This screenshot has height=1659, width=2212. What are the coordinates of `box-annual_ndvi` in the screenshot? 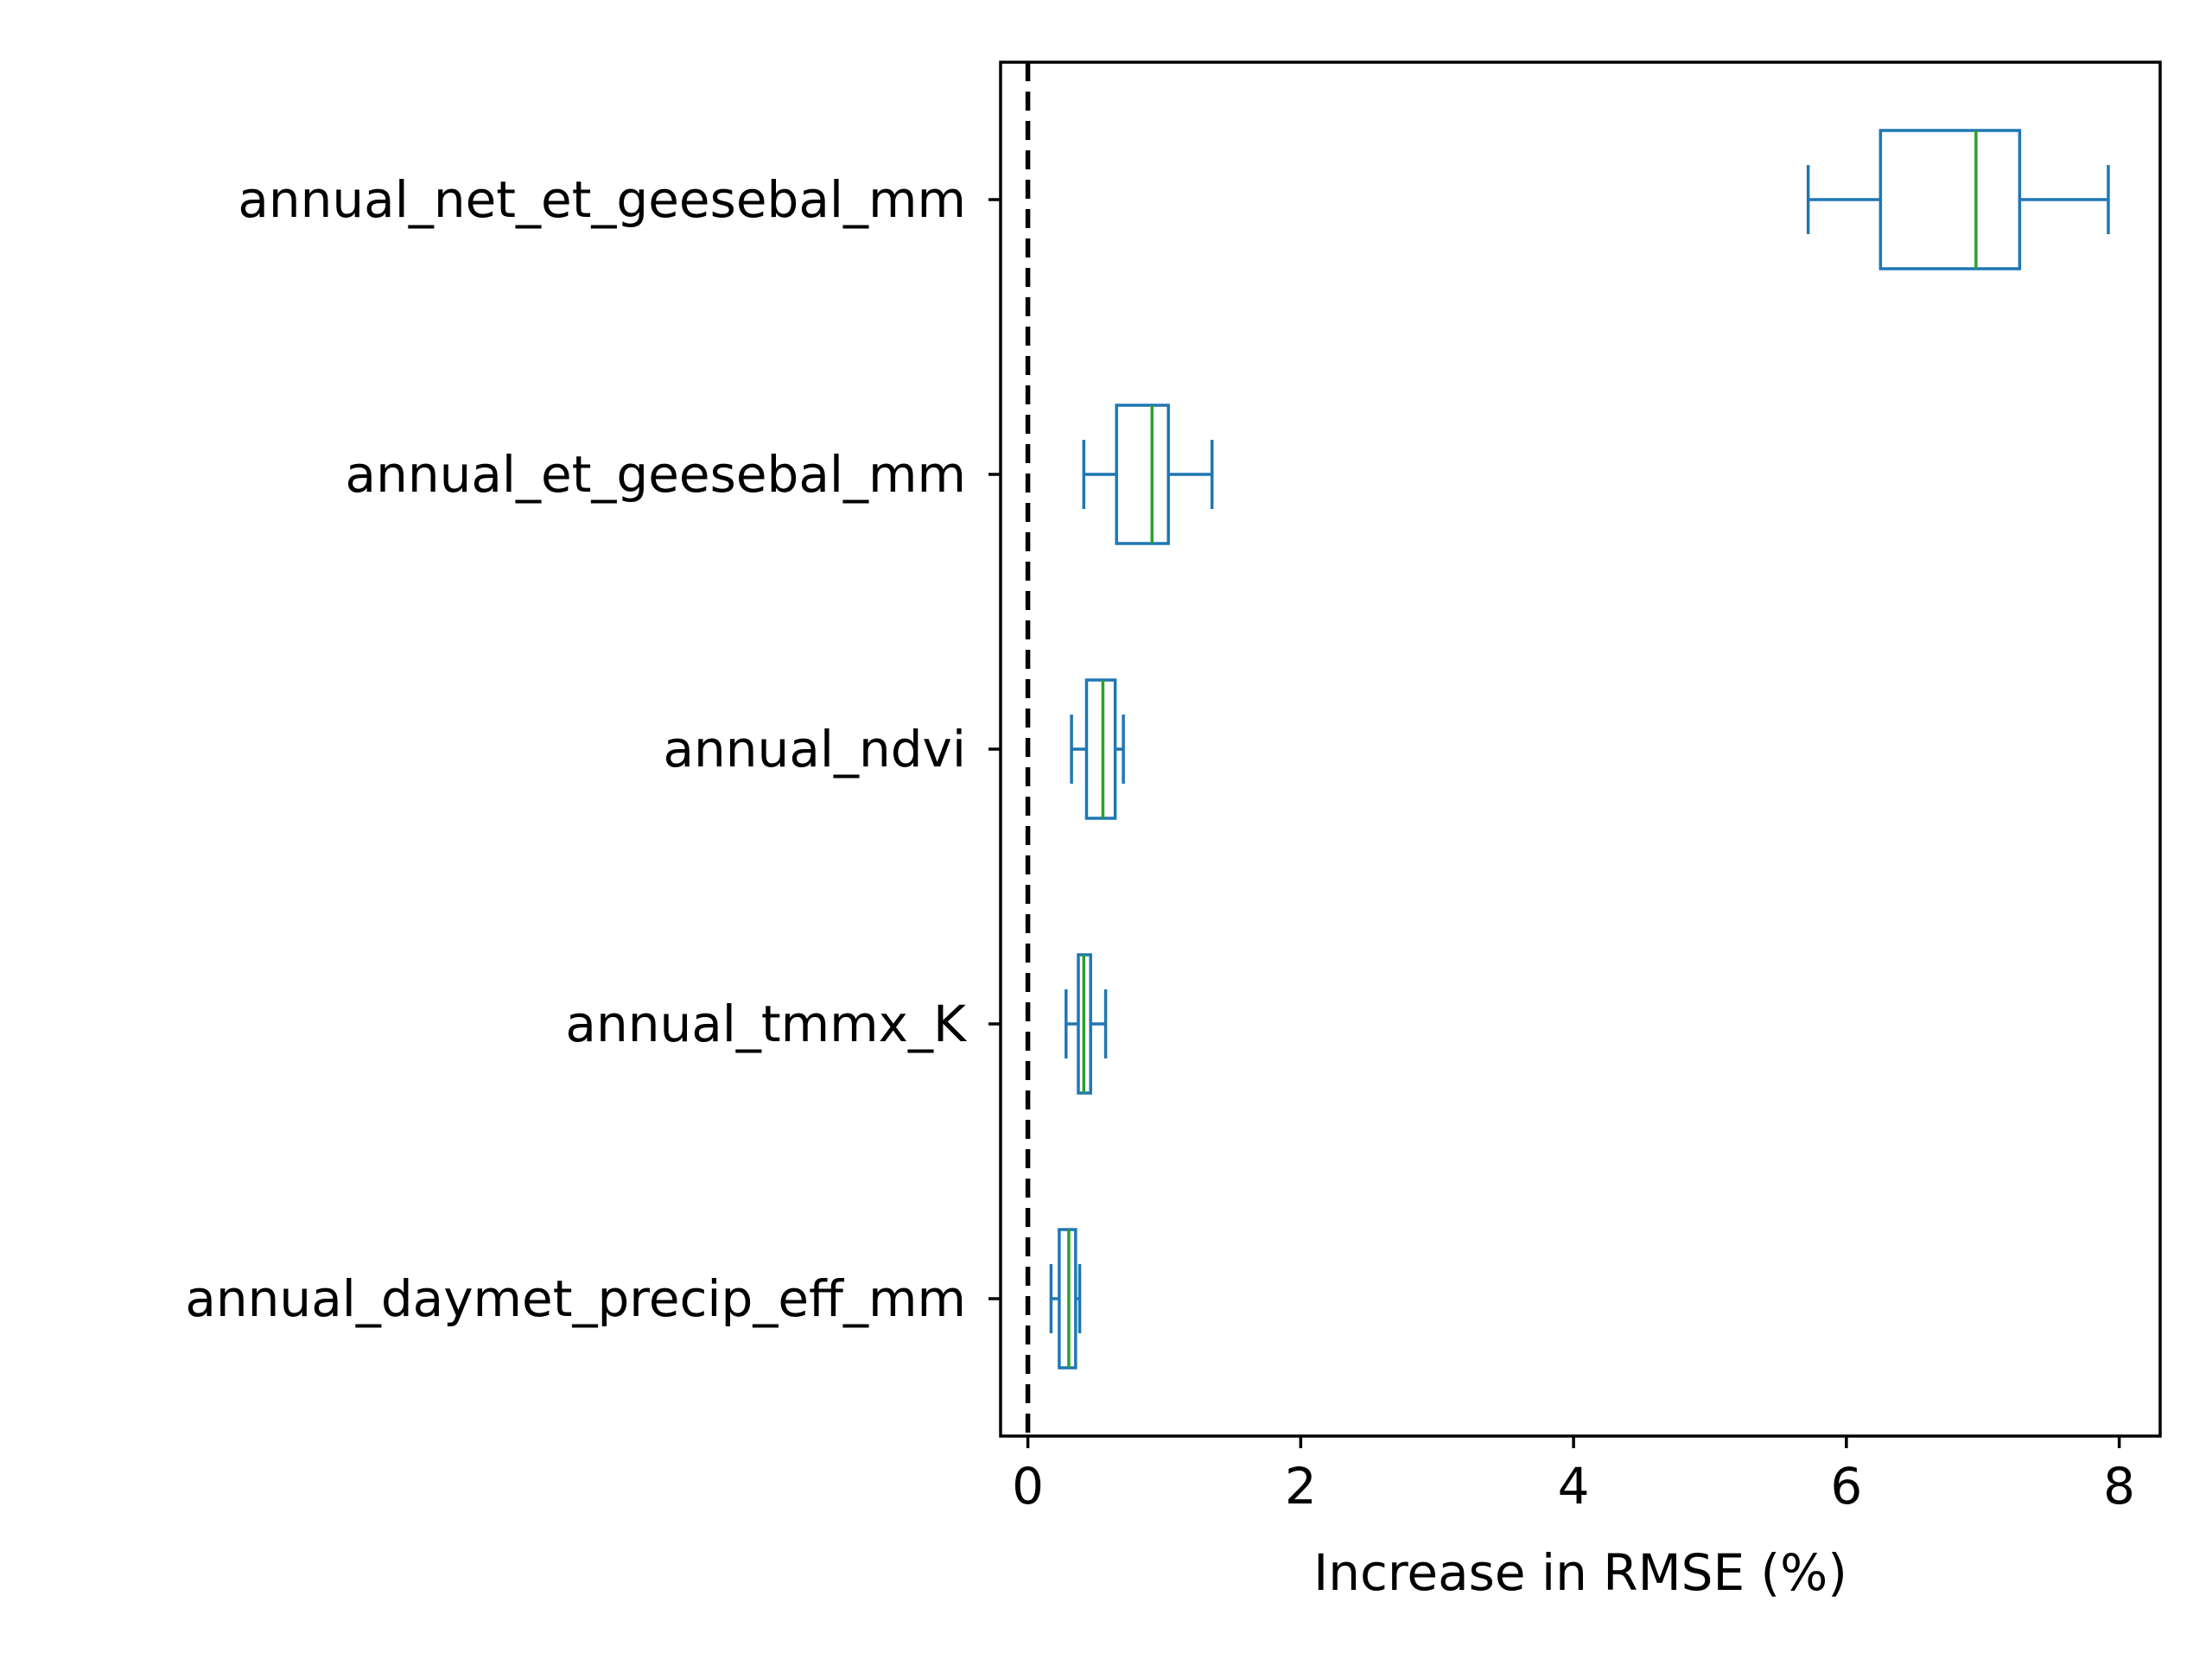 It's located at (1097, 749).